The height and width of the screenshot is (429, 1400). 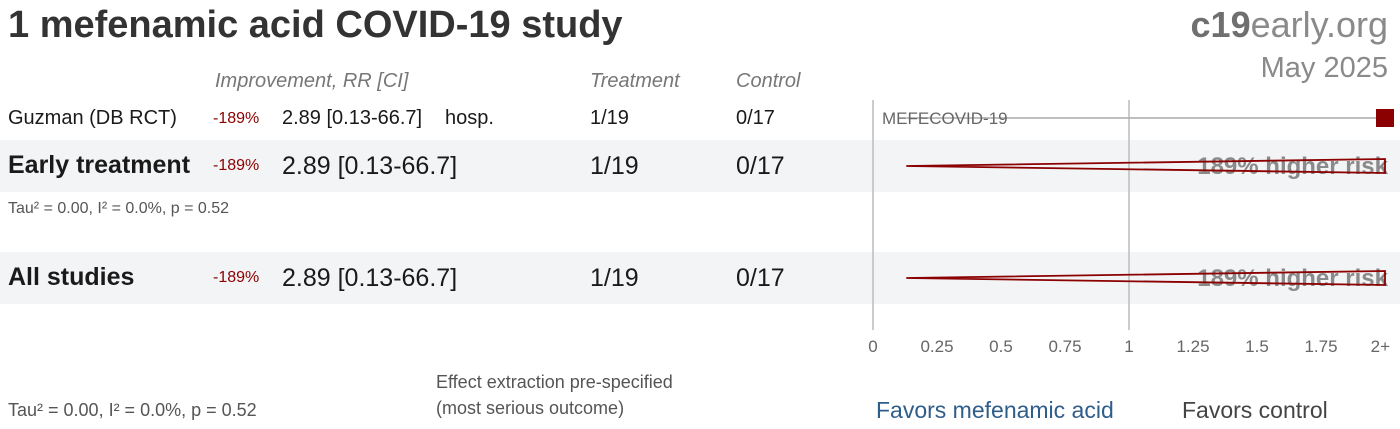 I want to click on publication-date: May 2025, so click(x=1324, y=68).